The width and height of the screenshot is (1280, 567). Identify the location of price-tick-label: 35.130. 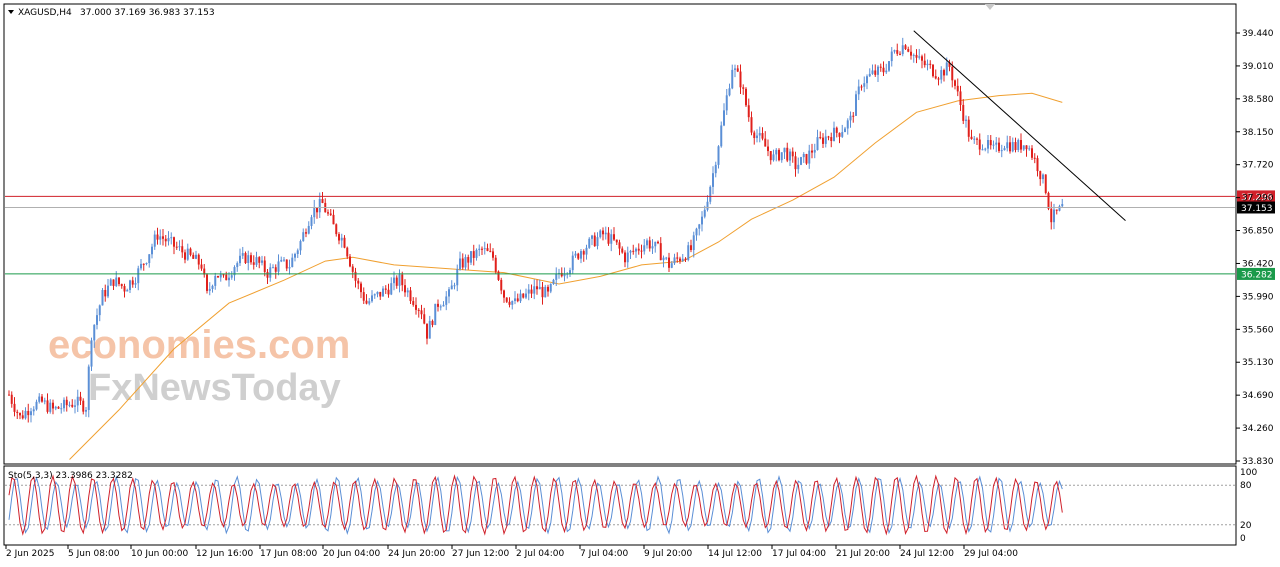
(1258, 363).